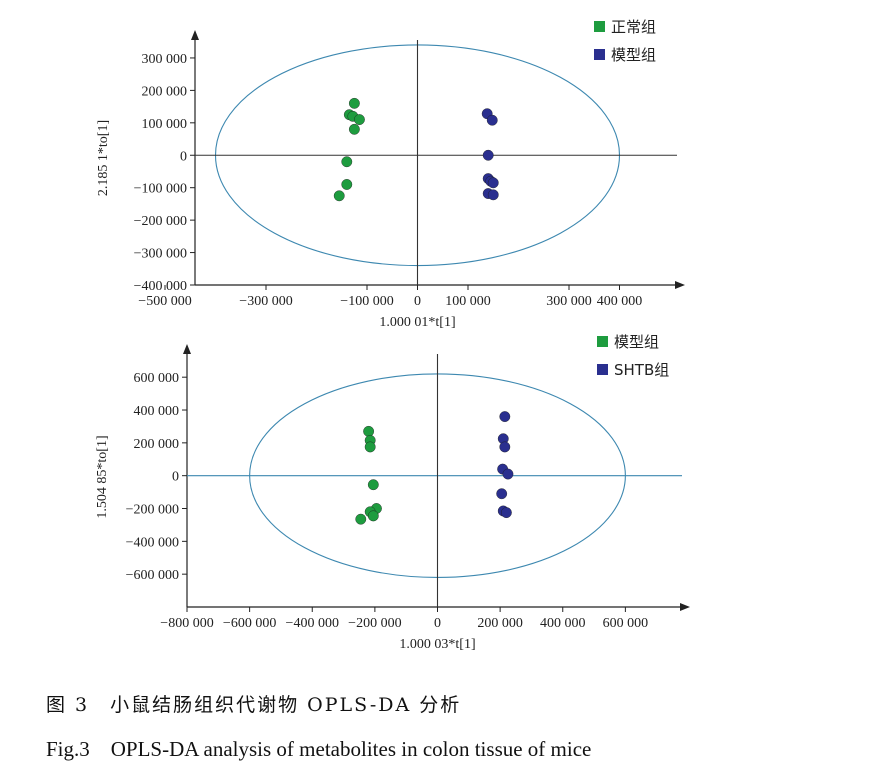 Image resolution: width=895 pixels, height=769 pixels. What do you see at coordinates (152, 510) in the screenshot?
I see `chart2-y-tick-label: −200 000` at bounding box center [152, 510].